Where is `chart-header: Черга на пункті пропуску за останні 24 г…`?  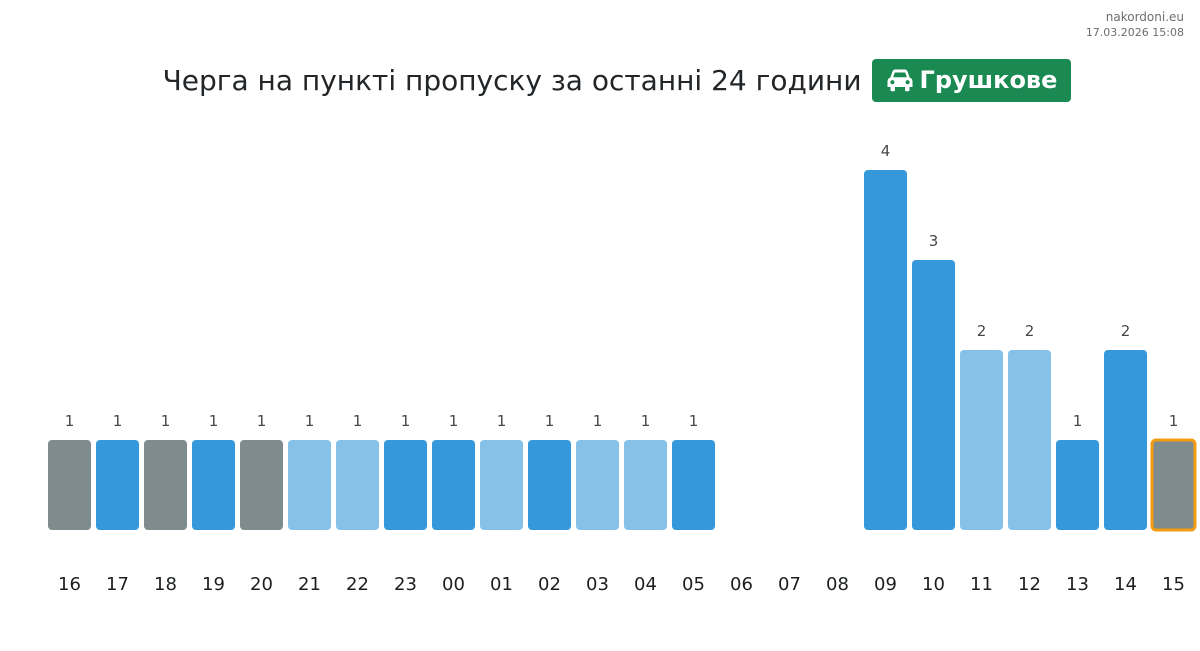
chart-header: Черга на пункті пропуску за останні 24 г… is located at coordinates (600, 80).